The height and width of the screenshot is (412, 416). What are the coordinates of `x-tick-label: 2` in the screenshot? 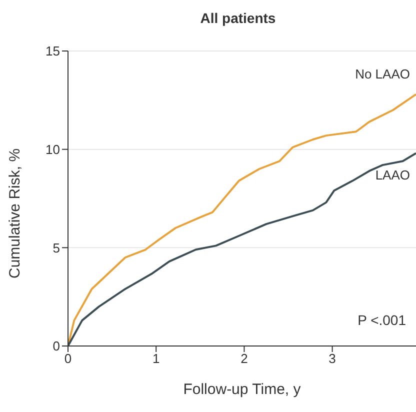 It's located at (244, 358).